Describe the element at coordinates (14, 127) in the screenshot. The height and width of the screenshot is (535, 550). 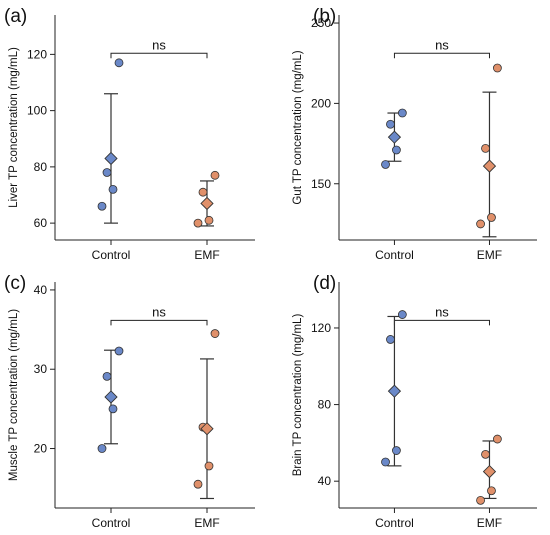
I see `y-axis-label: Liver TP concentration (mg/mL)` at that location.